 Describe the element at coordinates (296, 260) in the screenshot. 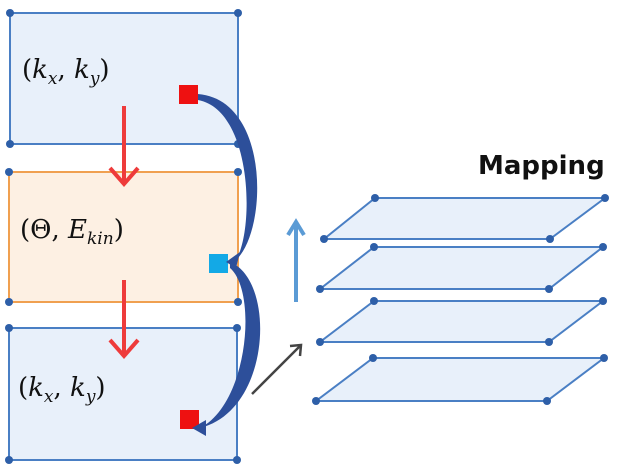

I see `up-arrow` at that location.